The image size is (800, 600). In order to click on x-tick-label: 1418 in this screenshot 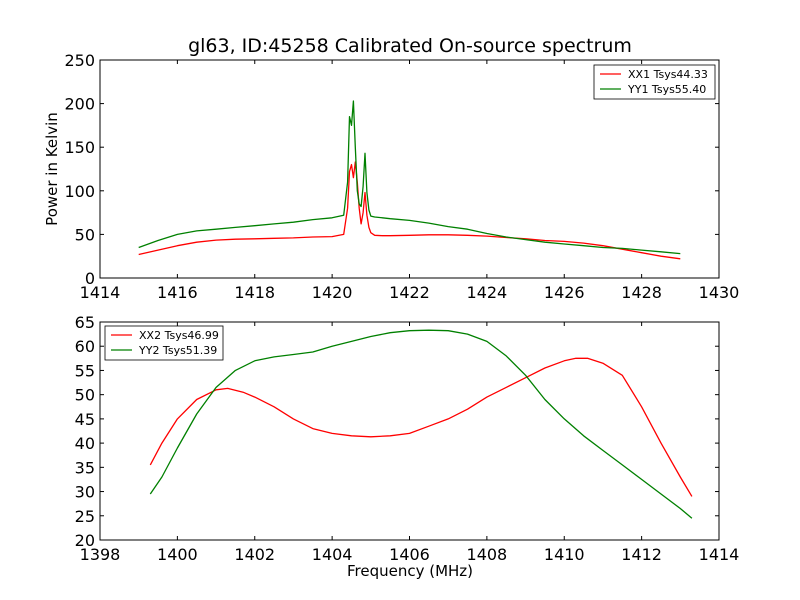, I will do `click(254, 292)`.